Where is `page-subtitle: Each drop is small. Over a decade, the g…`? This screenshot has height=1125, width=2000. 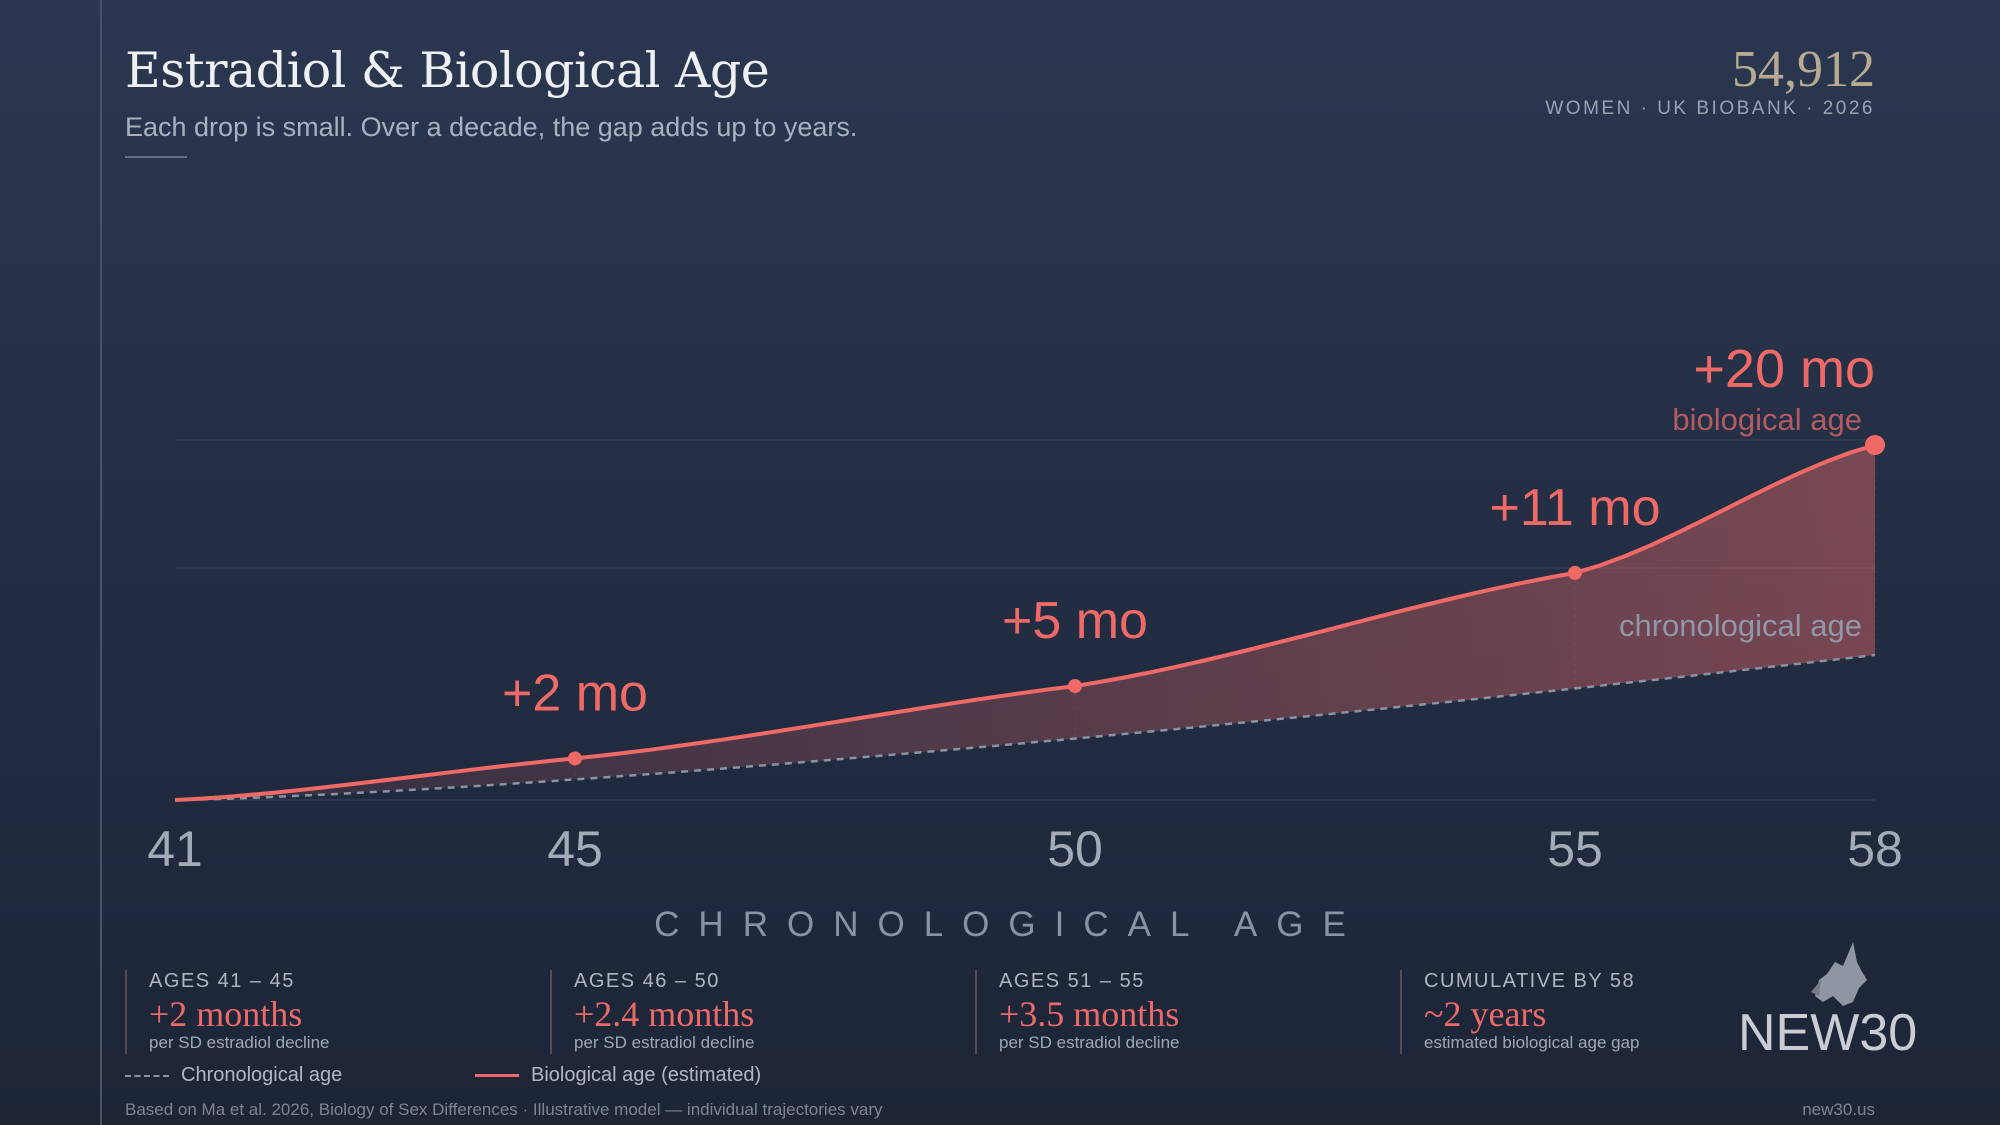
page-subtitle: Each drop is small. Over a decade, the g… is located at coordinates (491, 127).